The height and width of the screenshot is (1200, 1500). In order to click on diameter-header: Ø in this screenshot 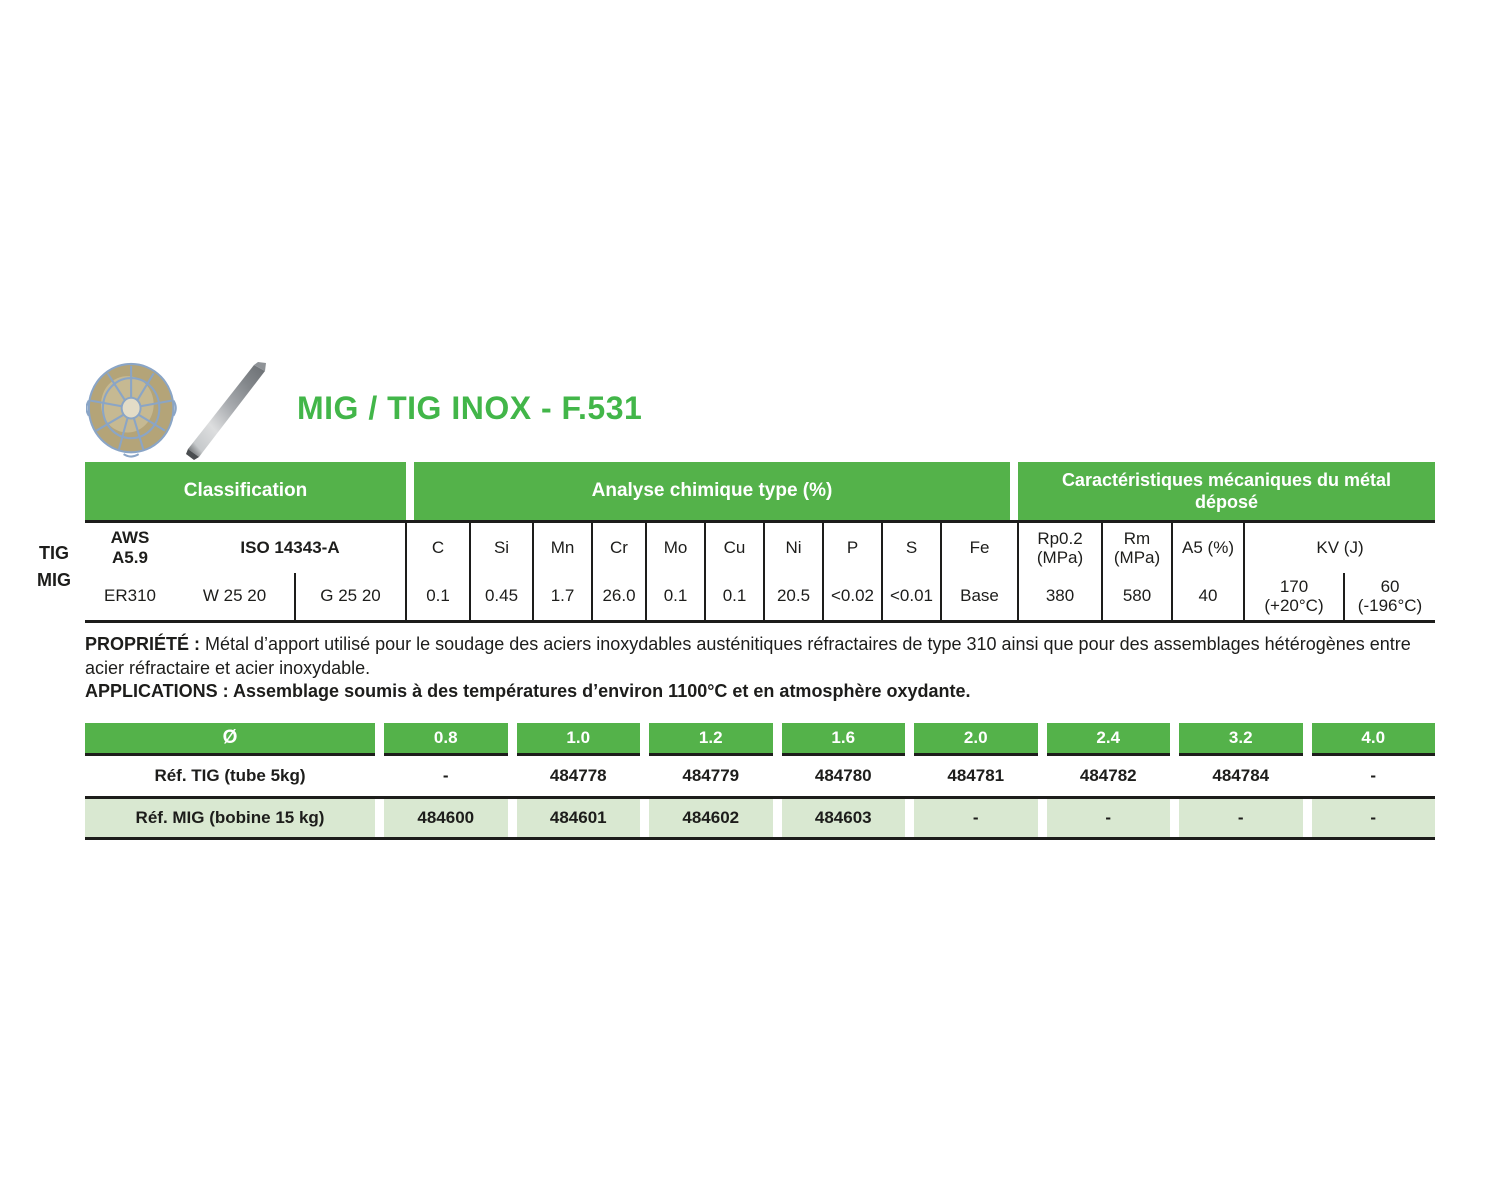, I will do `click(230, 739)`.